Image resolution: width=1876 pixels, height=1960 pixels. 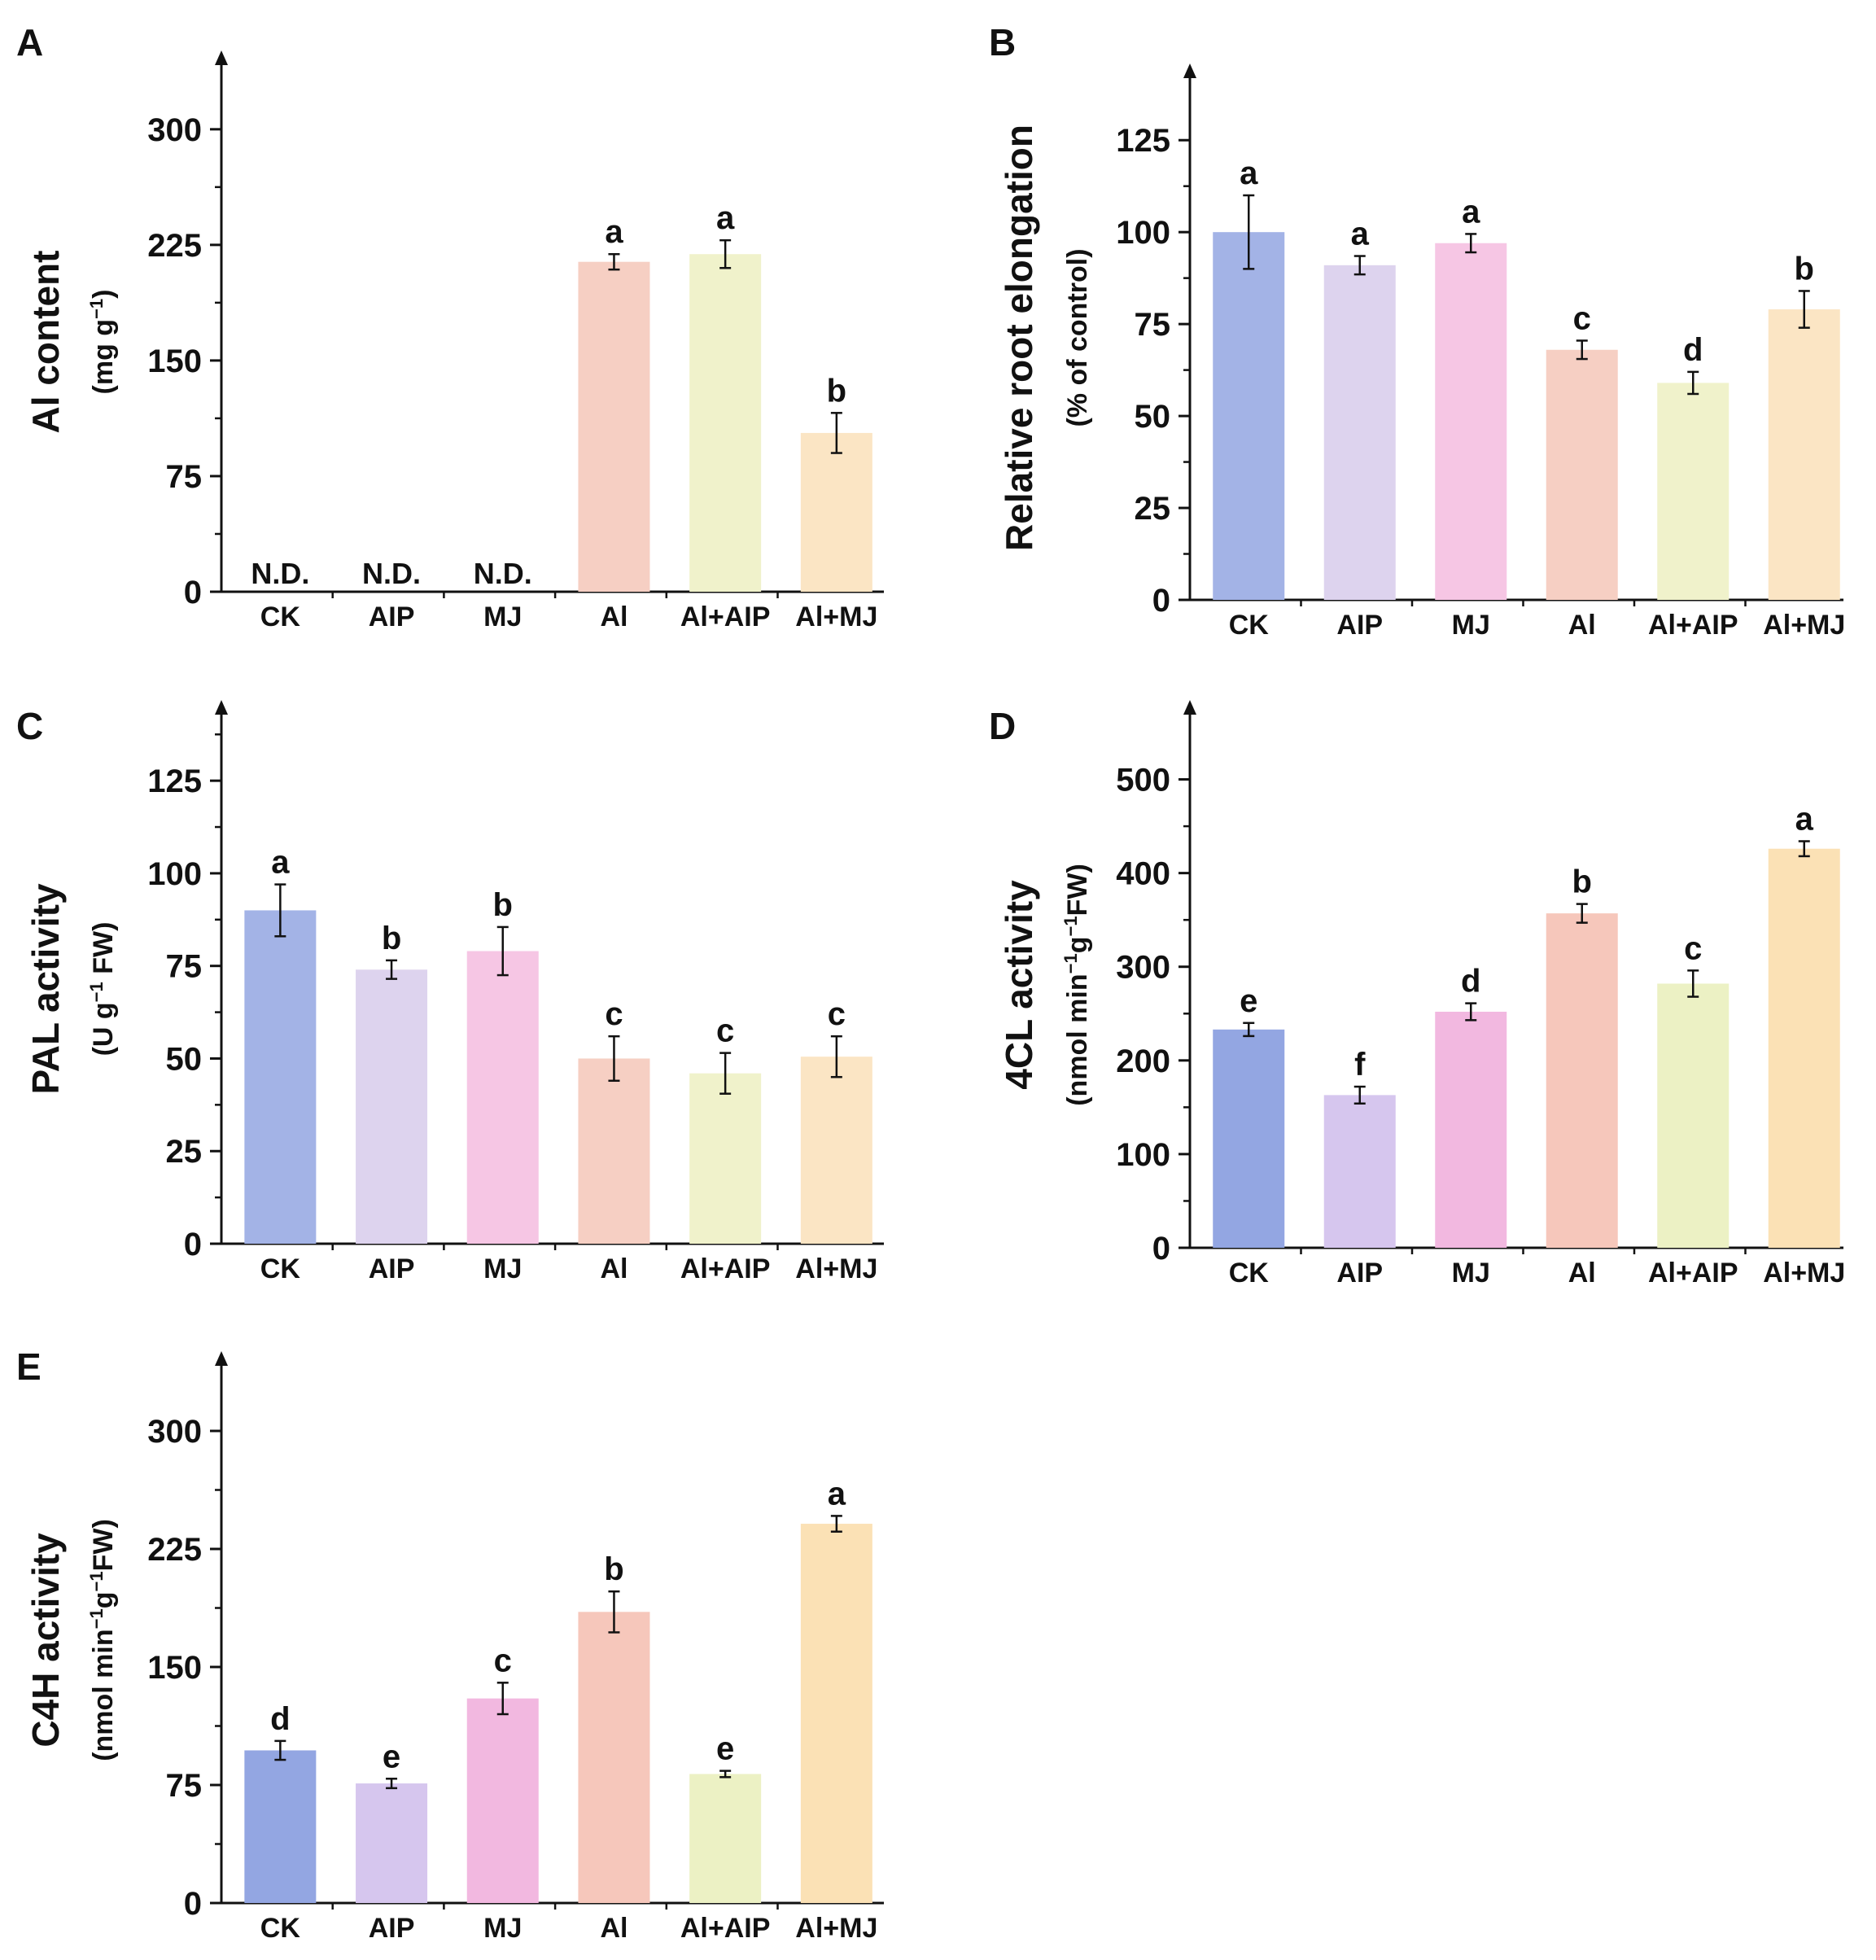 What do you see at coordinates (1002, 726) in the screenshot?
I see `panel-label: D` at bounding box center [1002, 726].